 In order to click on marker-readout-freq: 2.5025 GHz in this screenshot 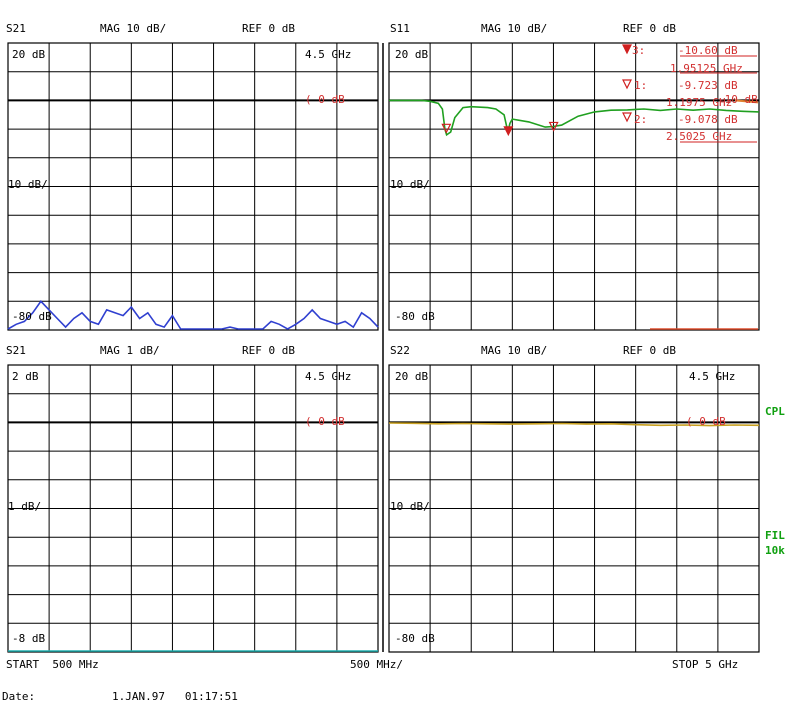, I will do `click(699, 136)`.